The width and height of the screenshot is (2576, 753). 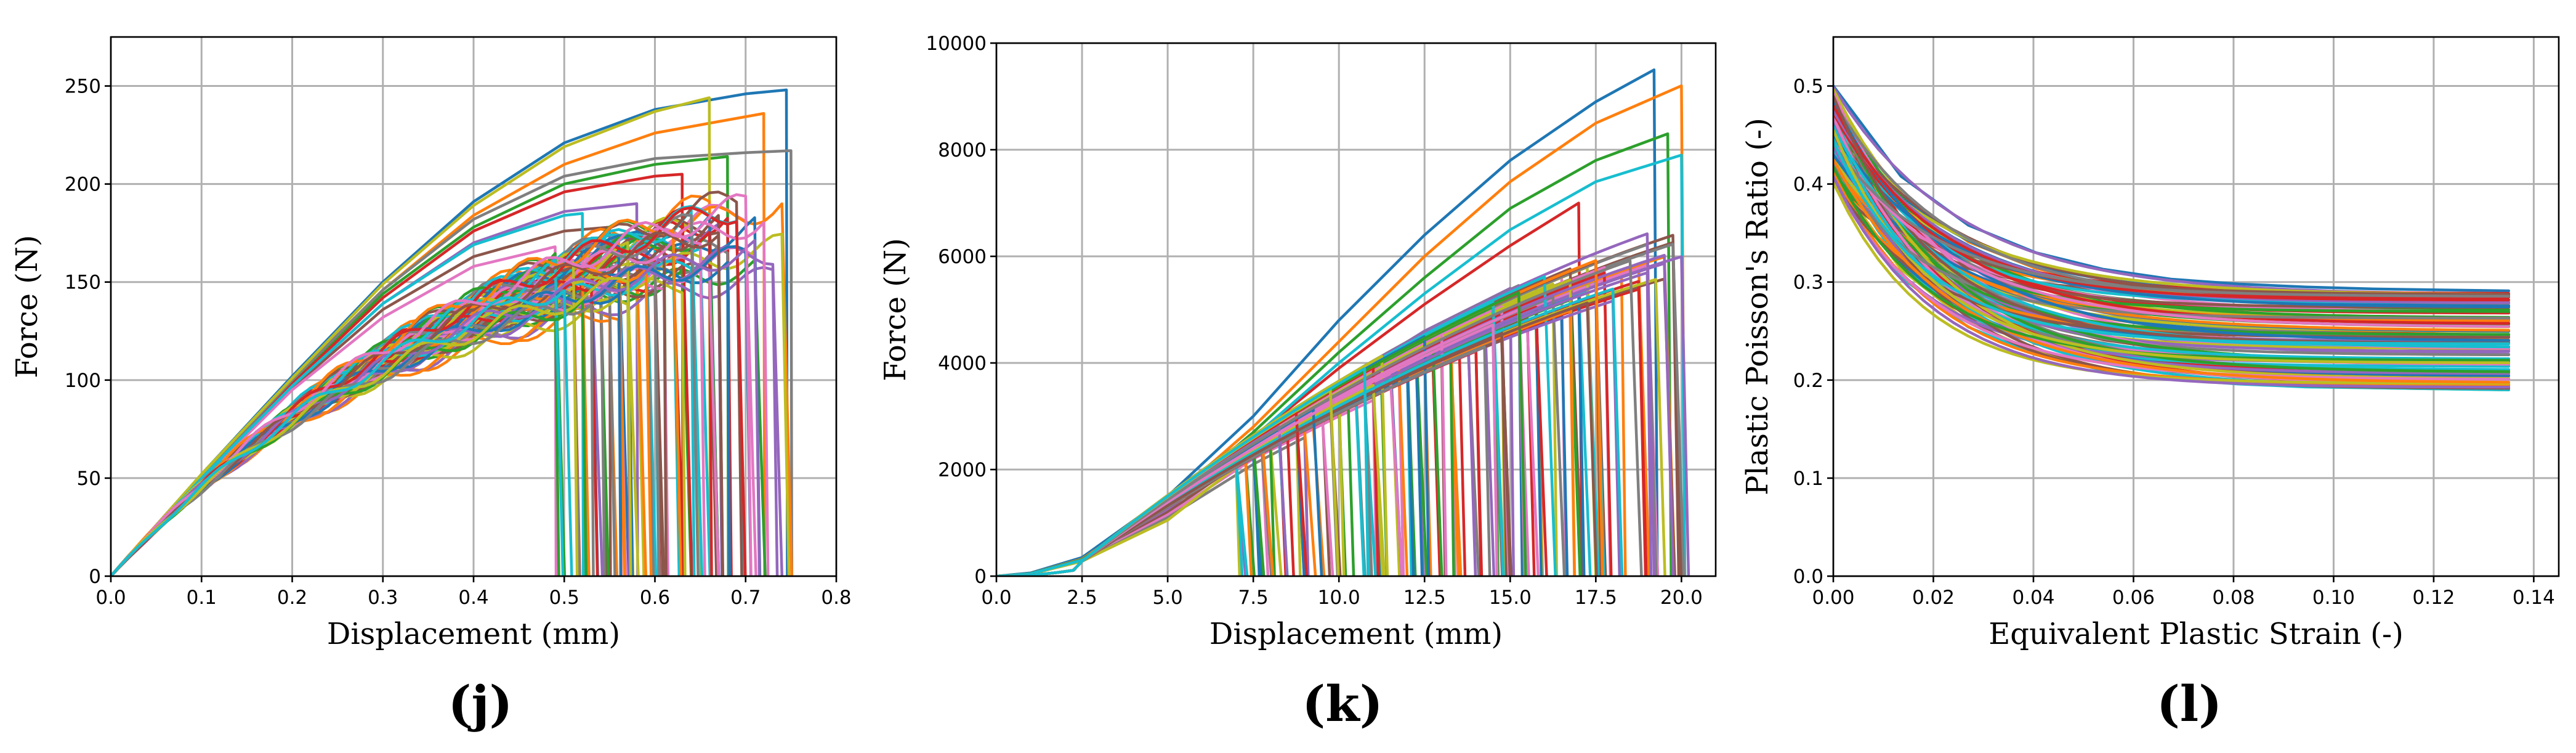 What do you see at coordinates (1808, 381) in the screenshot?
I see `panel-l-y-tick-label: 0.2` at bounding box center [1808, 381].